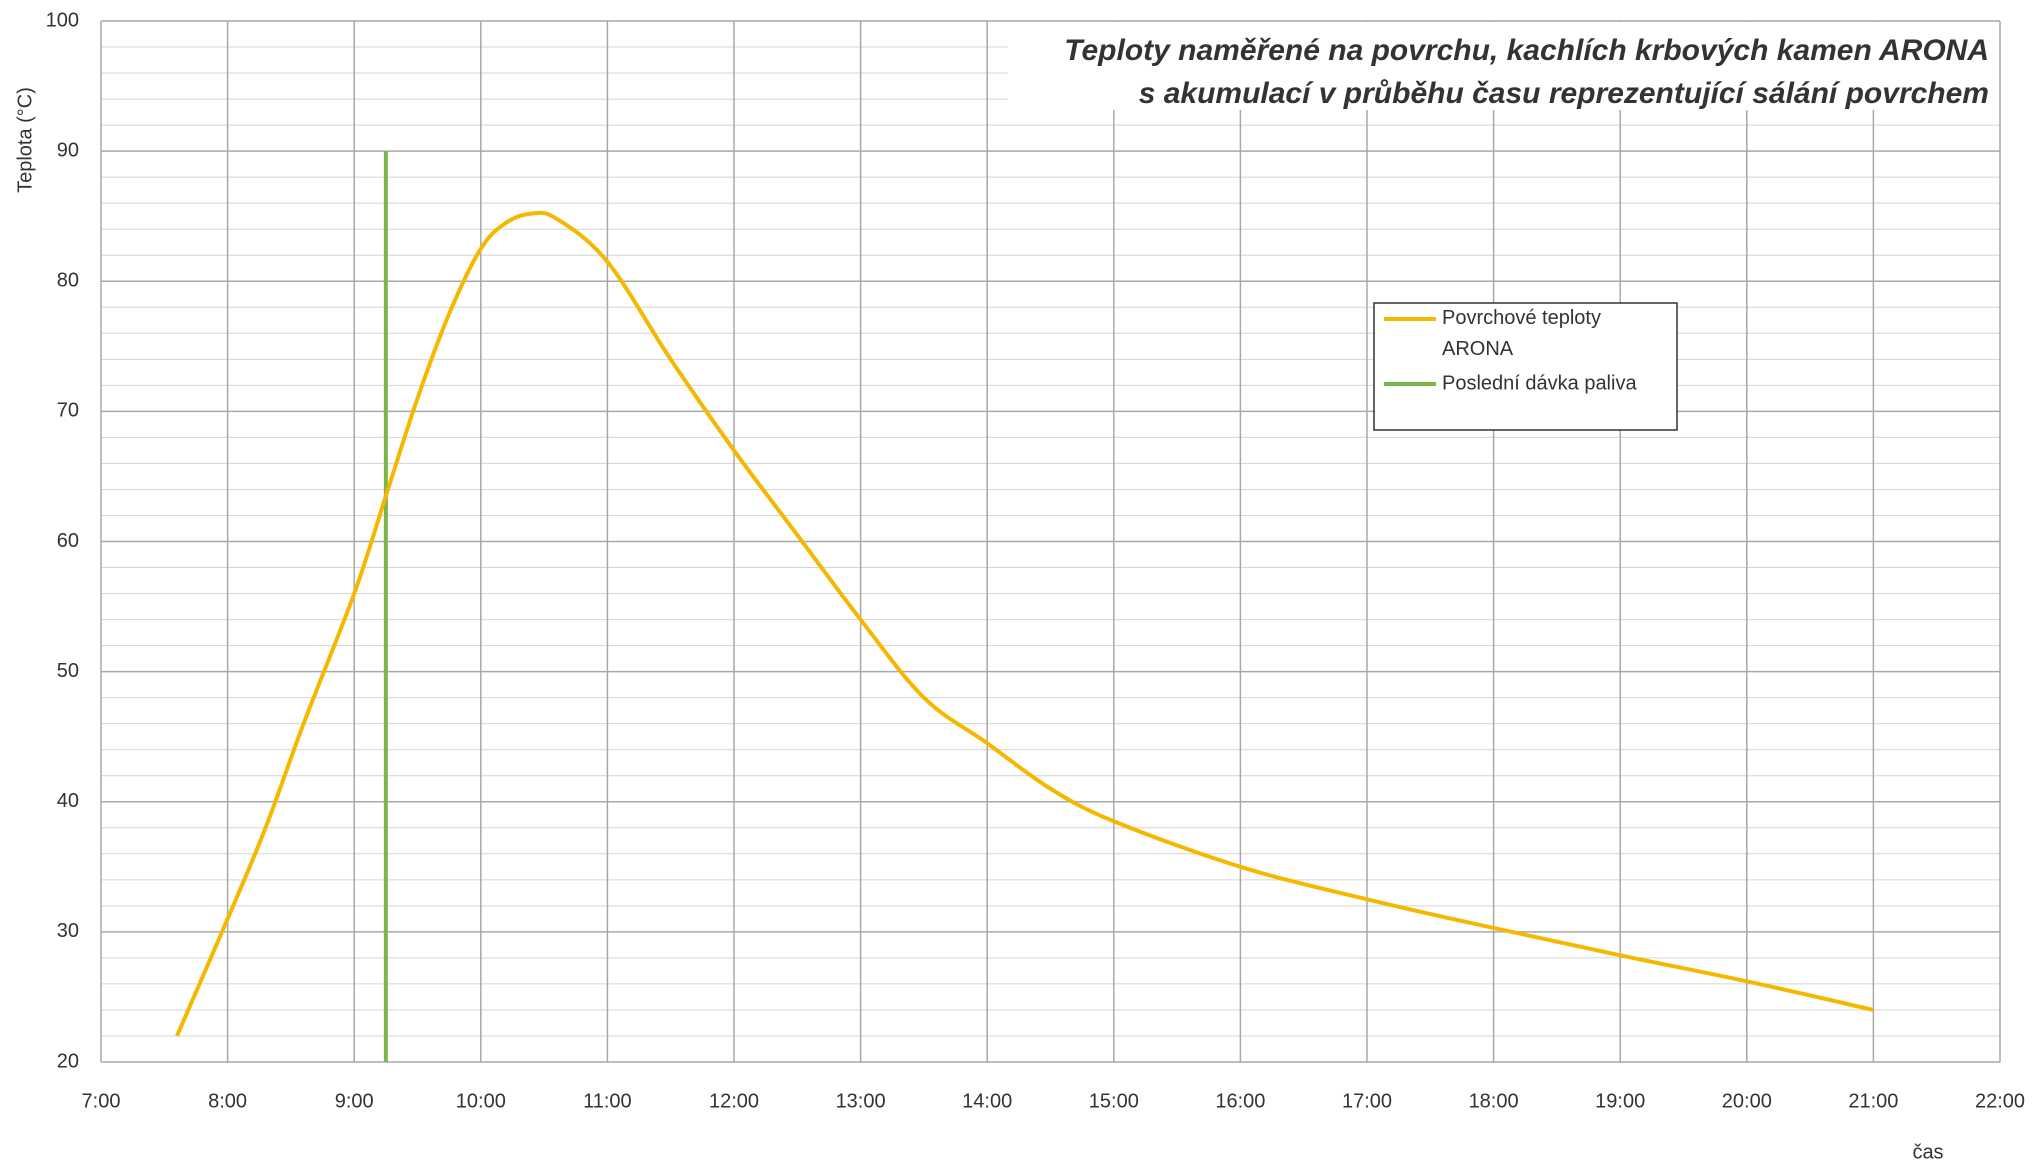 The image size is (2037, 1168). What do you see at coordinates (1494, 1101) in the screenshot?
I see `x-tick-label: 18:00` at bounding box center [1494, 1101].